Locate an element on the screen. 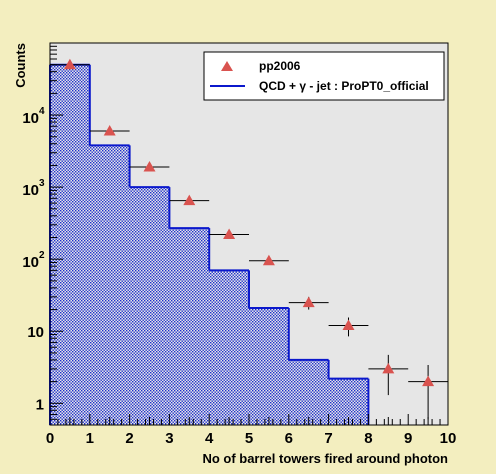 This screenshot has width=496, height=474. x-tick-label: 4 is located at coordinates (209, 438).